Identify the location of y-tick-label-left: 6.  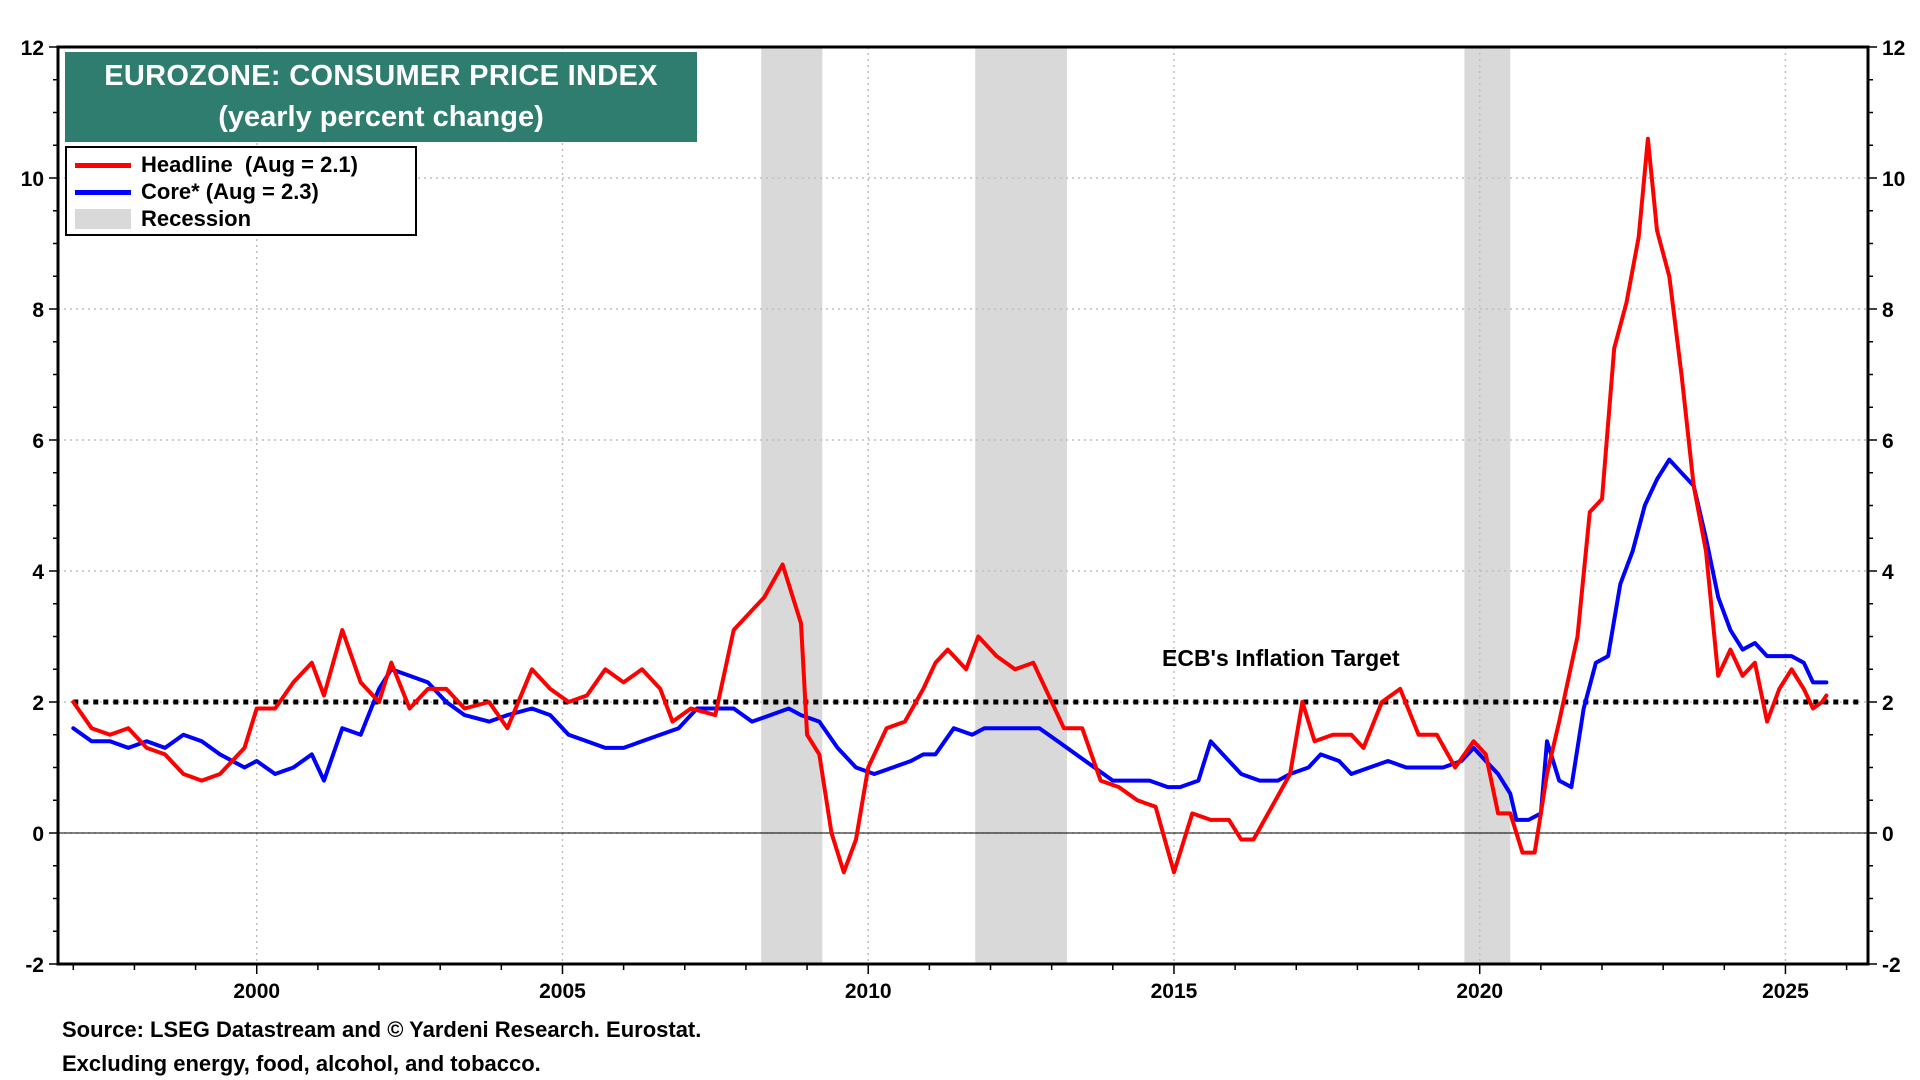
(38, 441).